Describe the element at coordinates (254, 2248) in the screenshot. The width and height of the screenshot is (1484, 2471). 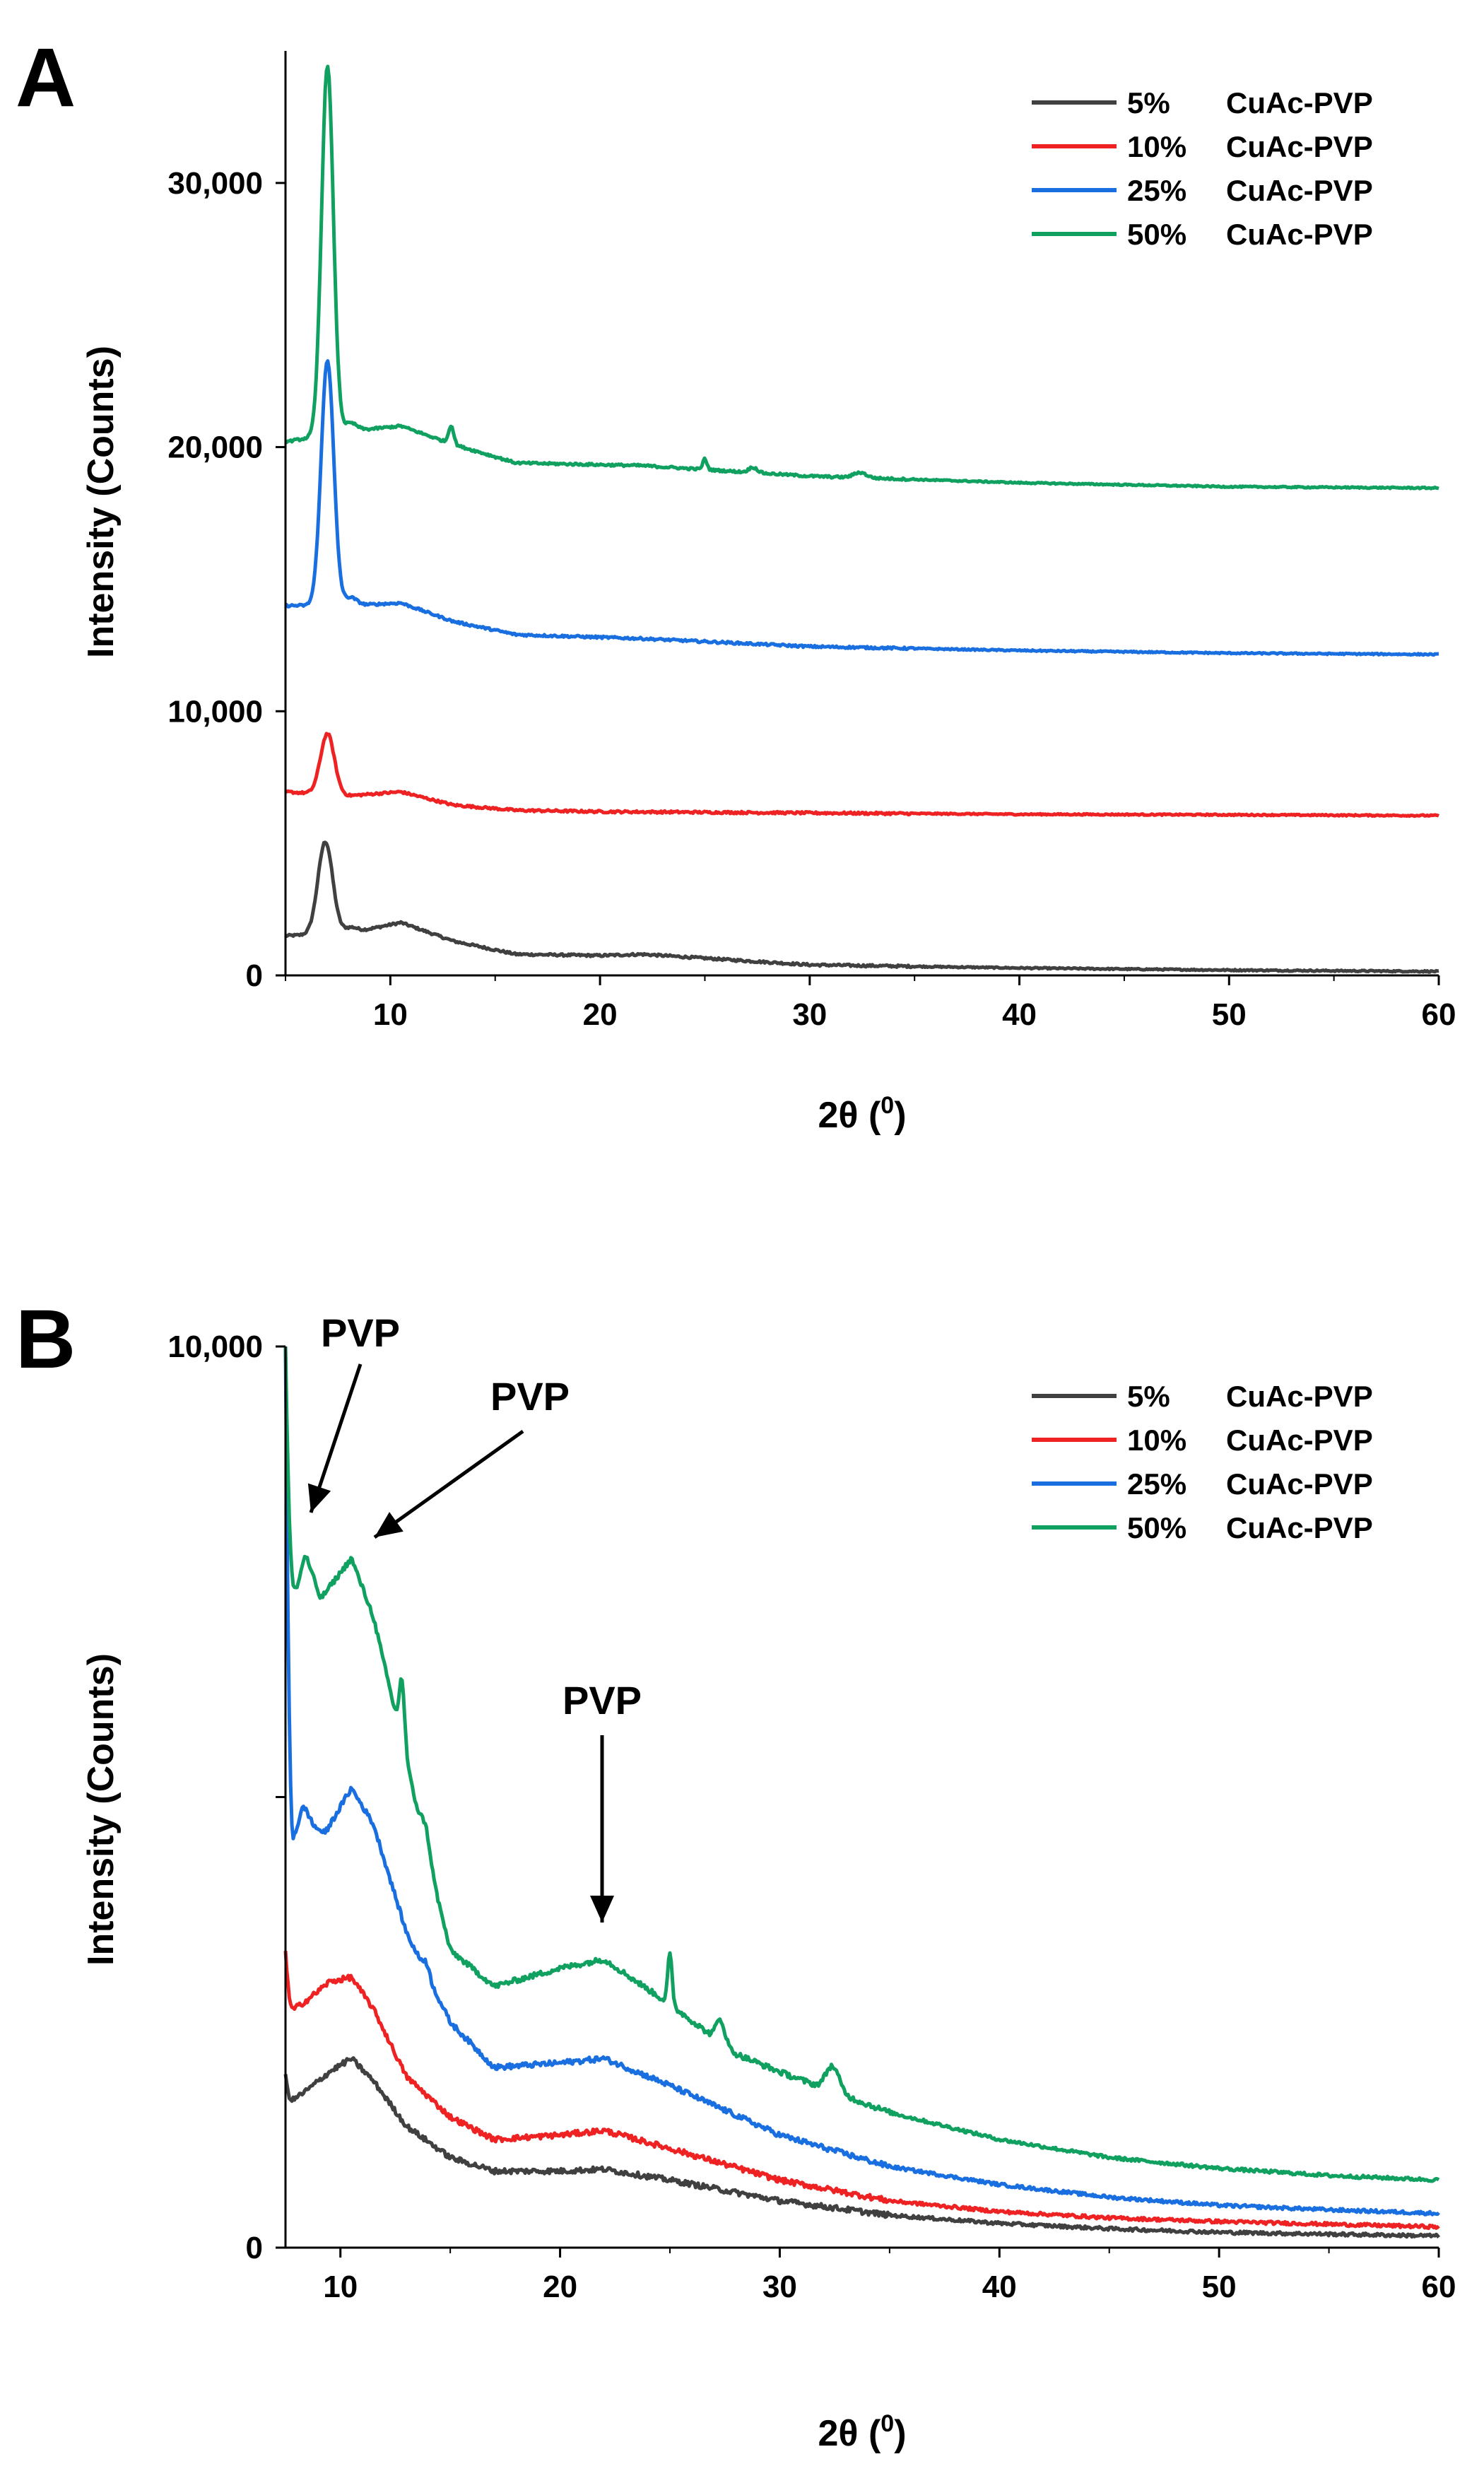
I see `panel-b-y-tick-label: 0` at that location.